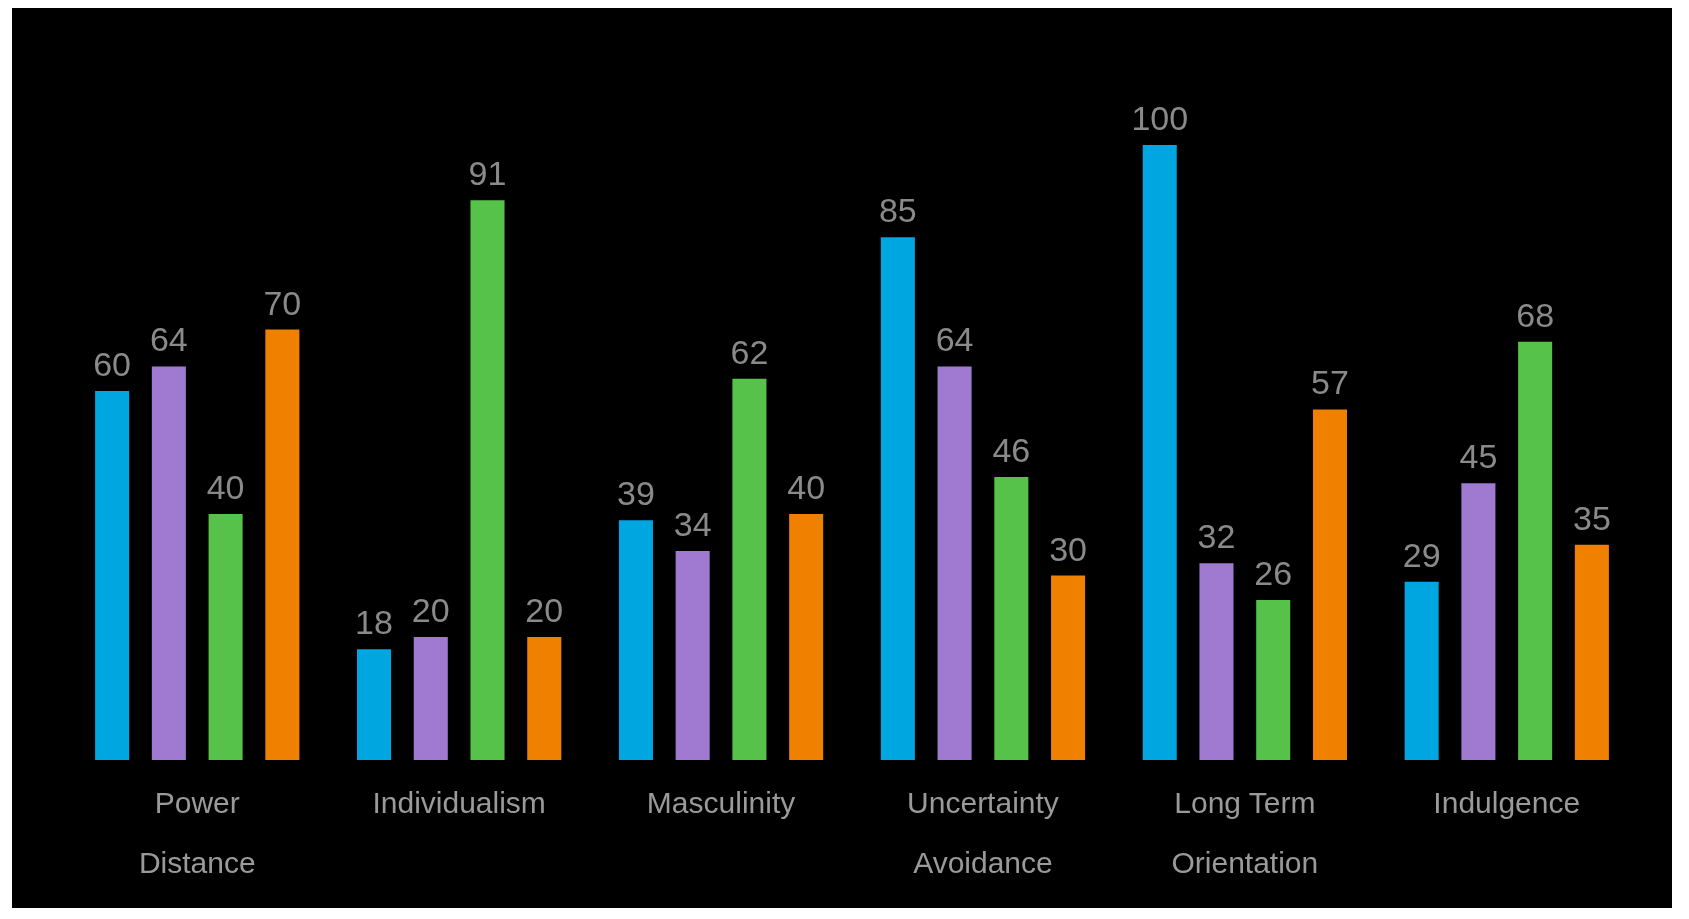  What do you see at coordinates (636, 493) in the screenshot?
I see `data-label: 39` at bounding box center [636, 493].